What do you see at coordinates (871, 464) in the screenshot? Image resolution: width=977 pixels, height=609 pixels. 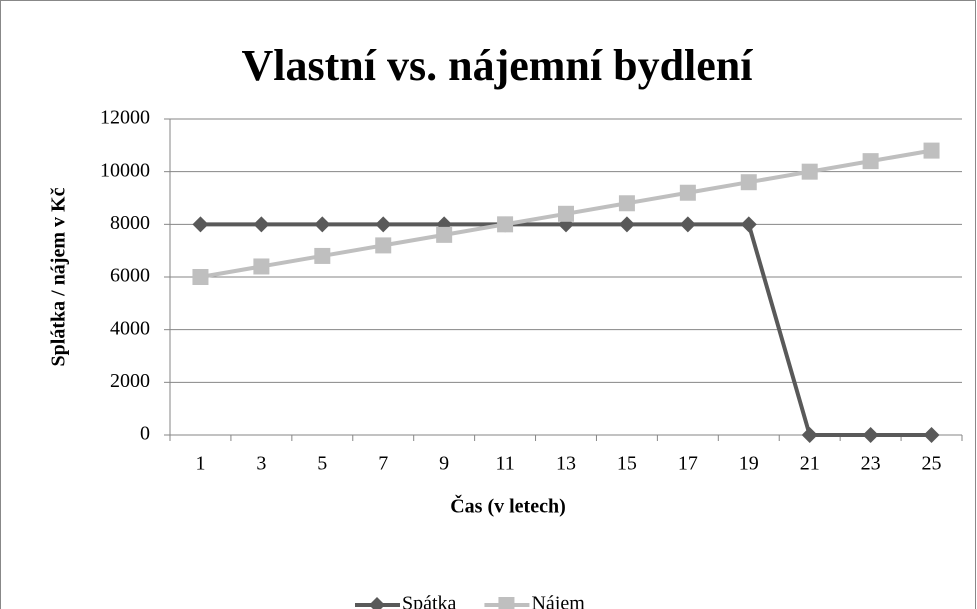 I see `x-tick-label: 23` at bounding box center [871, 464].